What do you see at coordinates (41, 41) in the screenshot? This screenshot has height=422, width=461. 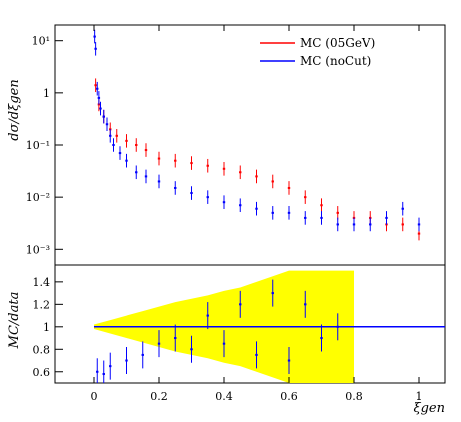 I see `upper-y-tick-label: 10¹` at bounding box center [41, 41].